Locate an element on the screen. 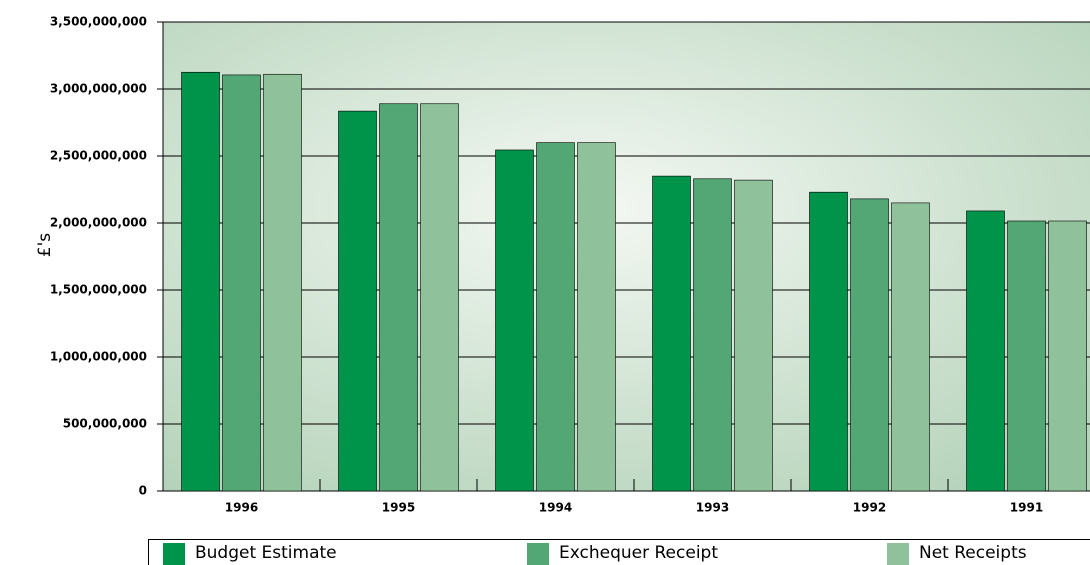  x-tick-label: 1995 is located at coordinates (398, 508).